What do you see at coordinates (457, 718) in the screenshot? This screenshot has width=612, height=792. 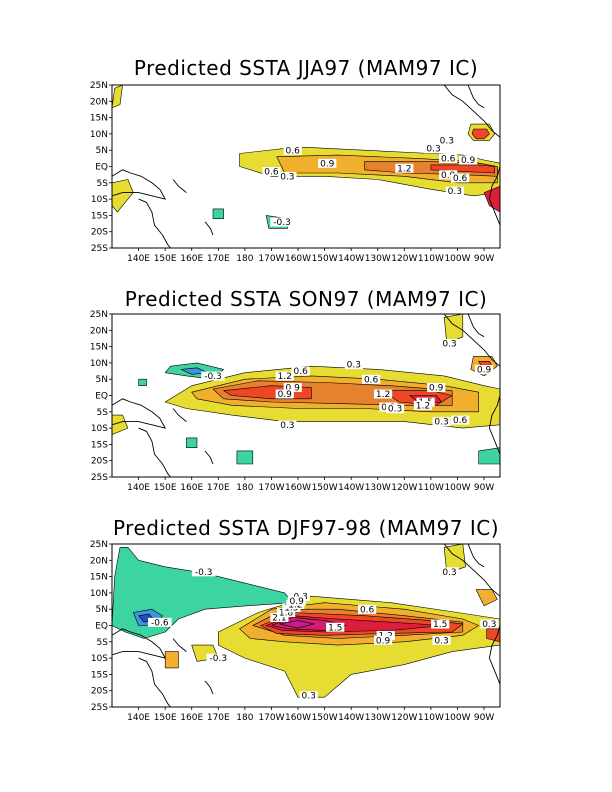 I see `lon-label: 100W` at bounding box center [457, 718].